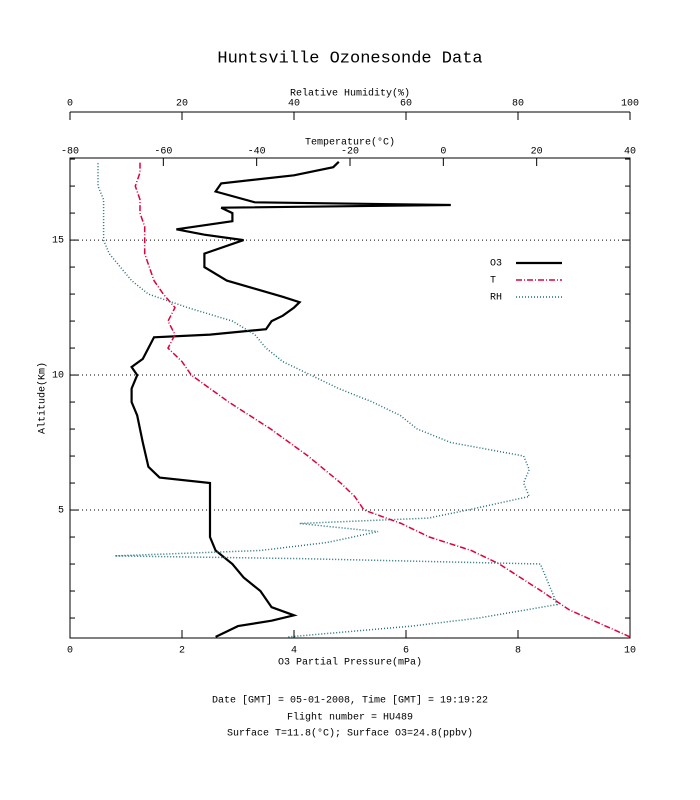 This screenshot has width=700, height=800. Describe the element at coordinates (406, 104) in the screenshot. I see `x2-tick-label: 60` at that location.